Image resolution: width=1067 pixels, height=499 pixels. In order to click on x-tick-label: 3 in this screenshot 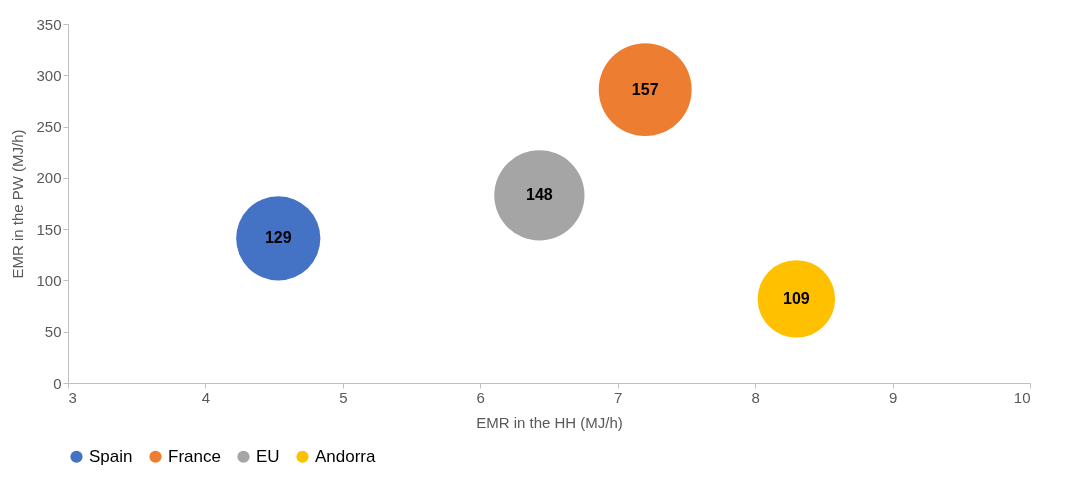, I will do `click(72, 397)`.